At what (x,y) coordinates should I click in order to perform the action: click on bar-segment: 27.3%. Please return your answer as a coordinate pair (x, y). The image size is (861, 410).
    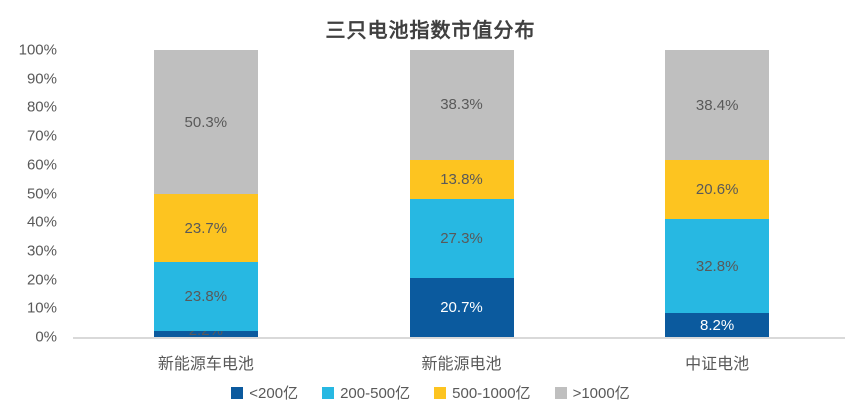
    Looking at the image, I should click on (461, 238).